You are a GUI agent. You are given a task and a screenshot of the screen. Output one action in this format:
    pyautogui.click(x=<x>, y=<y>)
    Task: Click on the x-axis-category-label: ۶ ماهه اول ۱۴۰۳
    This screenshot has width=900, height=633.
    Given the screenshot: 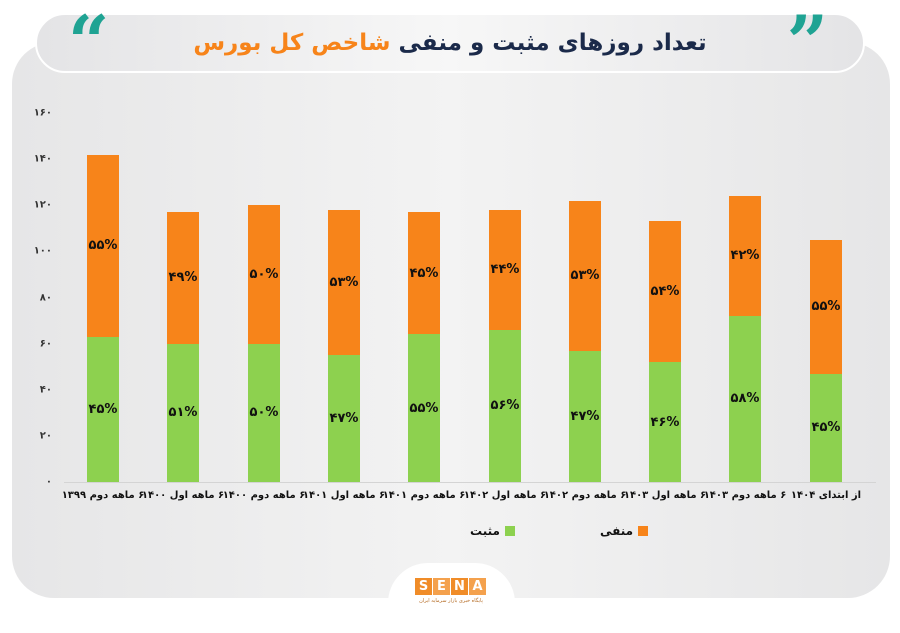 What is the action you would take?
    pyautogui.click(x=665, y=495)
    